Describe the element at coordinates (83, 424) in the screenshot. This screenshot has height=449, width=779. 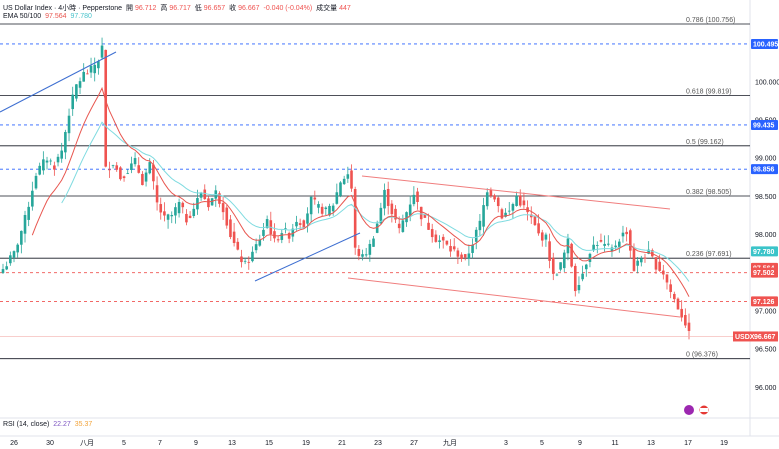
I see `rsi-value-2: 35.37` at that location.